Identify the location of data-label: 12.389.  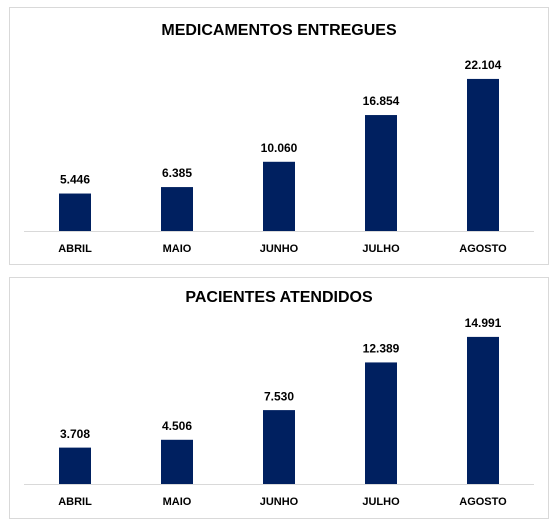
(381, 349).